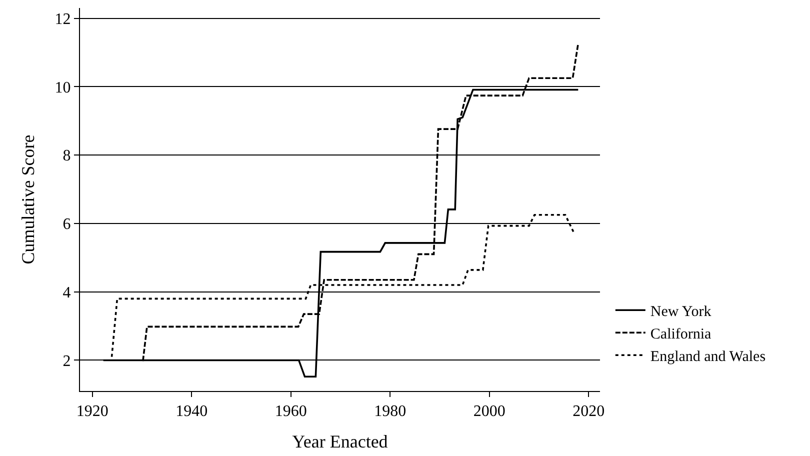 The height and width of the screenshot is (456, 810). Describe the element at coordinates (192, 411) in the screenshot. I see `x-tick-label: 1940` at that location.